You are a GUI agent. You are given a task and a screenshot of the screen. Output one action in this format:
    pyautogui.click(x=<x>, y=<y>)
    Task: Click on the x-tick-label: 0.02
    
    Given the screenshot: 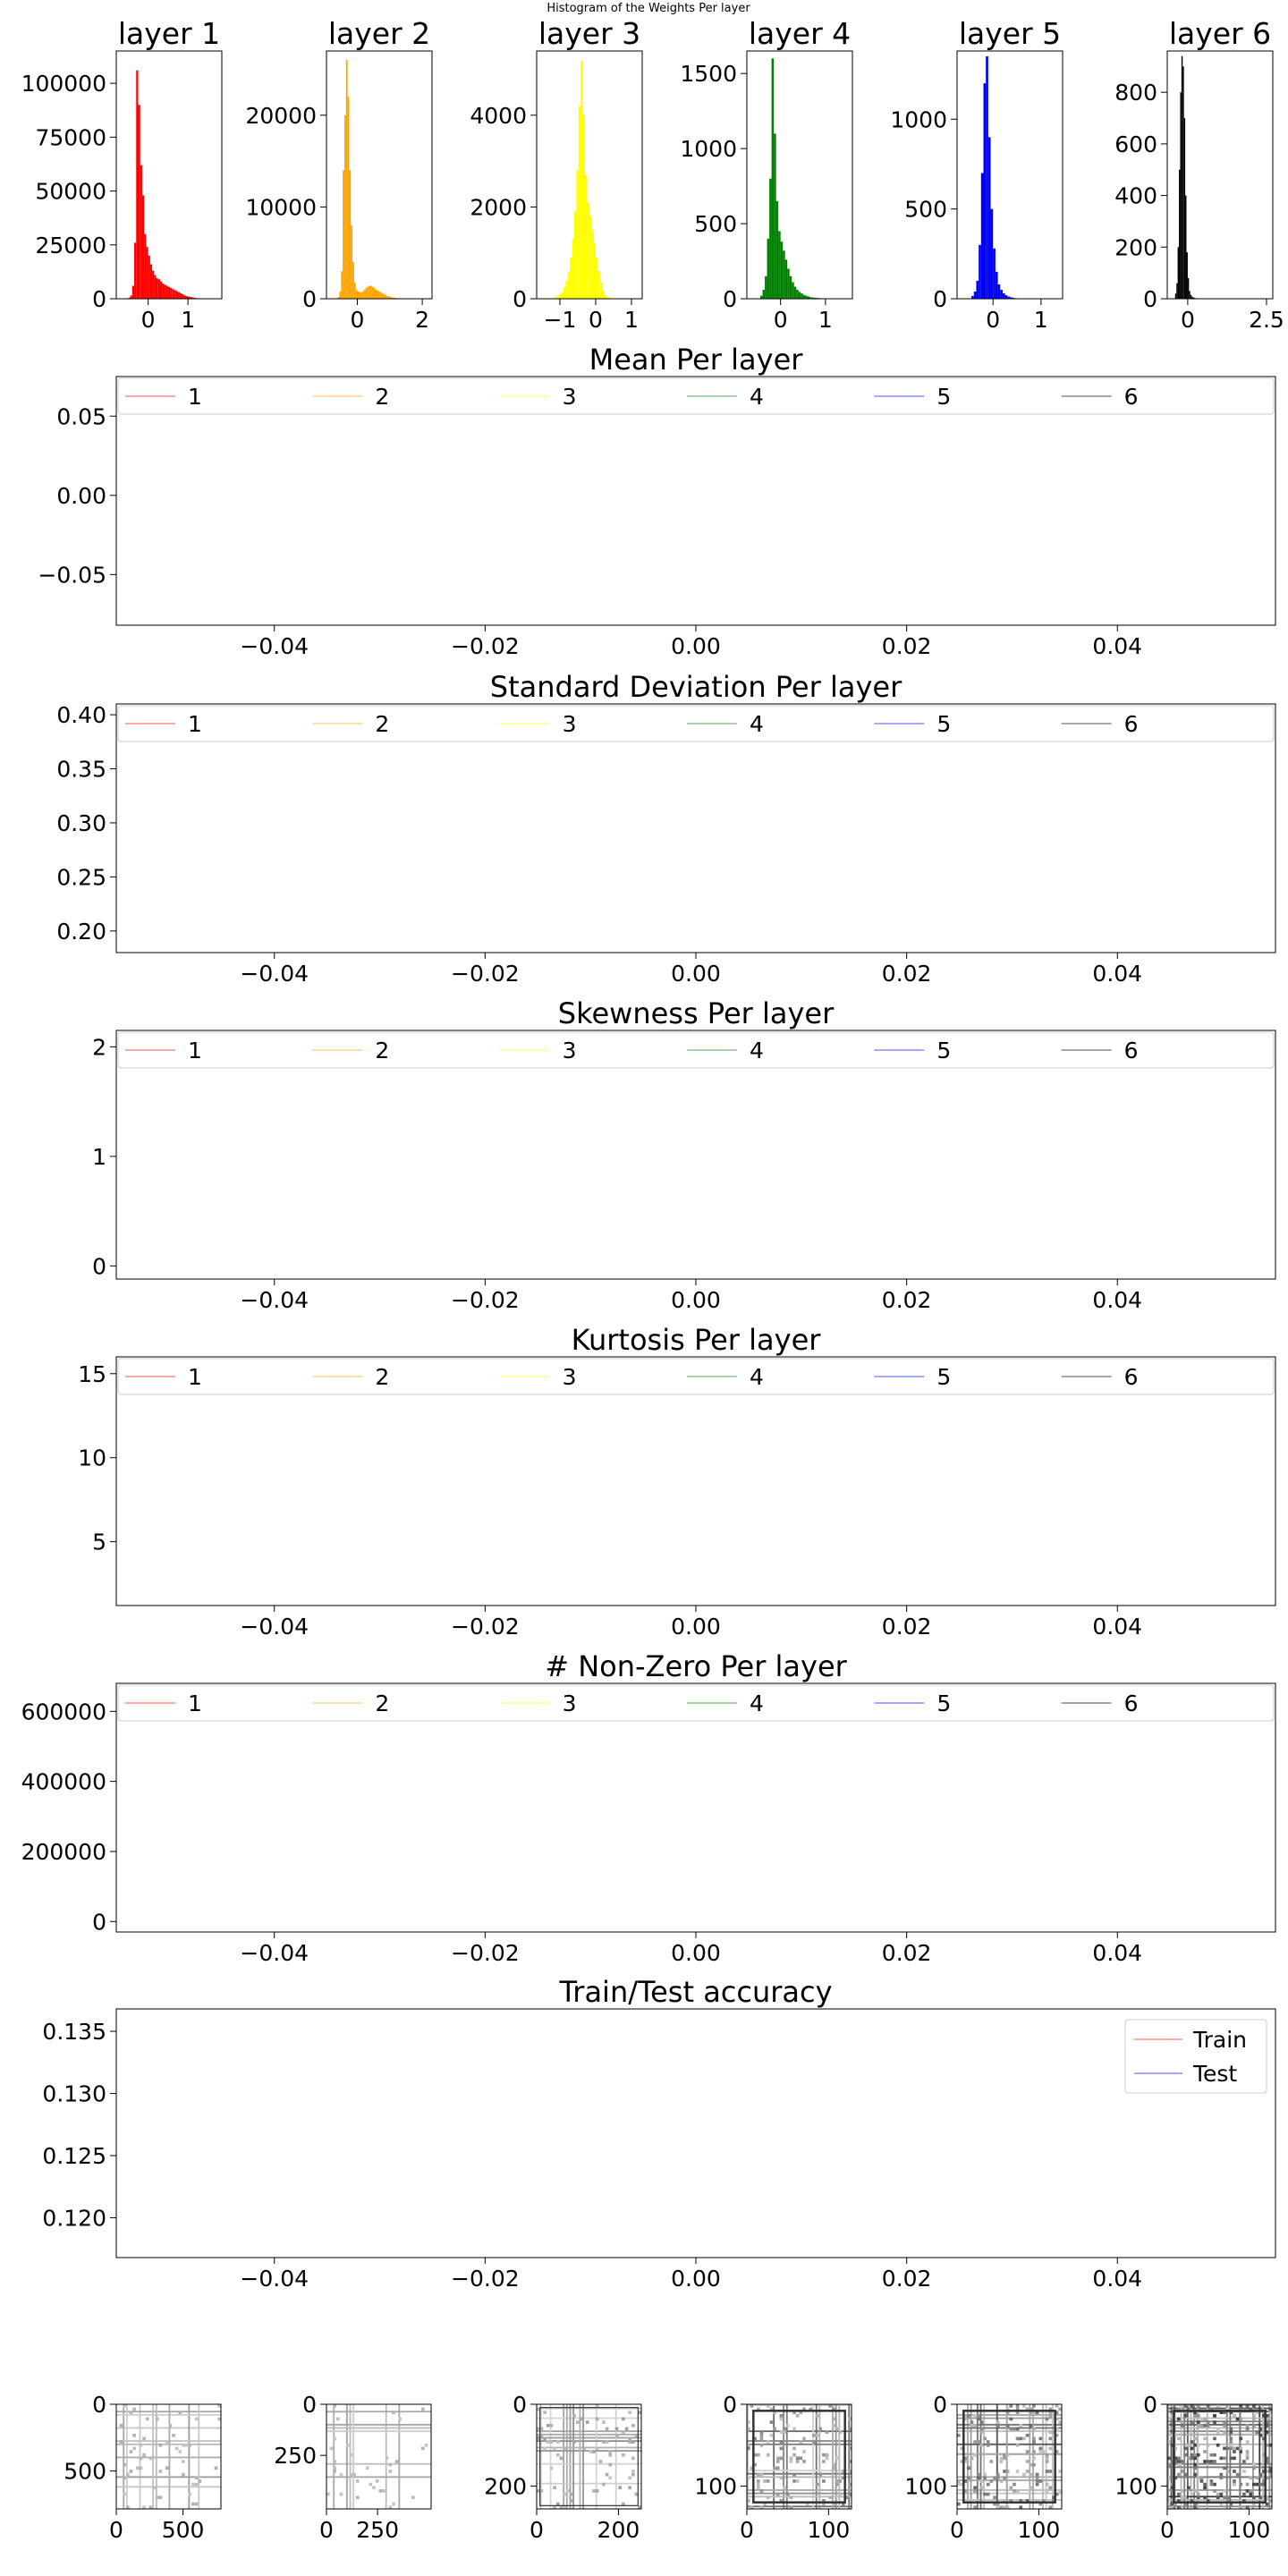 What is the action you would take?
    pyautogui.click(x=907, y=1300)
    